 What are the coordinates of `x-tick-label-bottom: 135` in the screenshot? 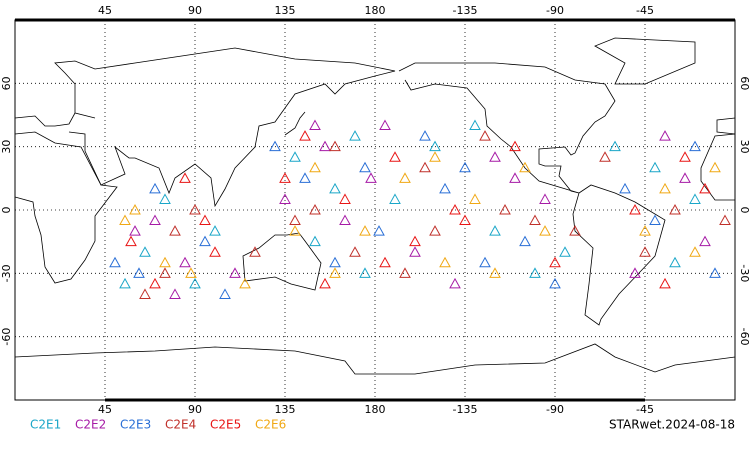 It's located at (285, 409).